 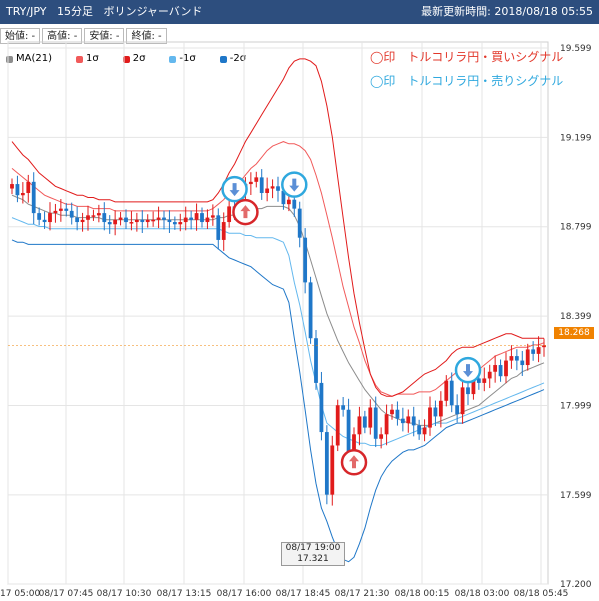 I want to click on legend-item: -1σ, so click(x=182, y=59).